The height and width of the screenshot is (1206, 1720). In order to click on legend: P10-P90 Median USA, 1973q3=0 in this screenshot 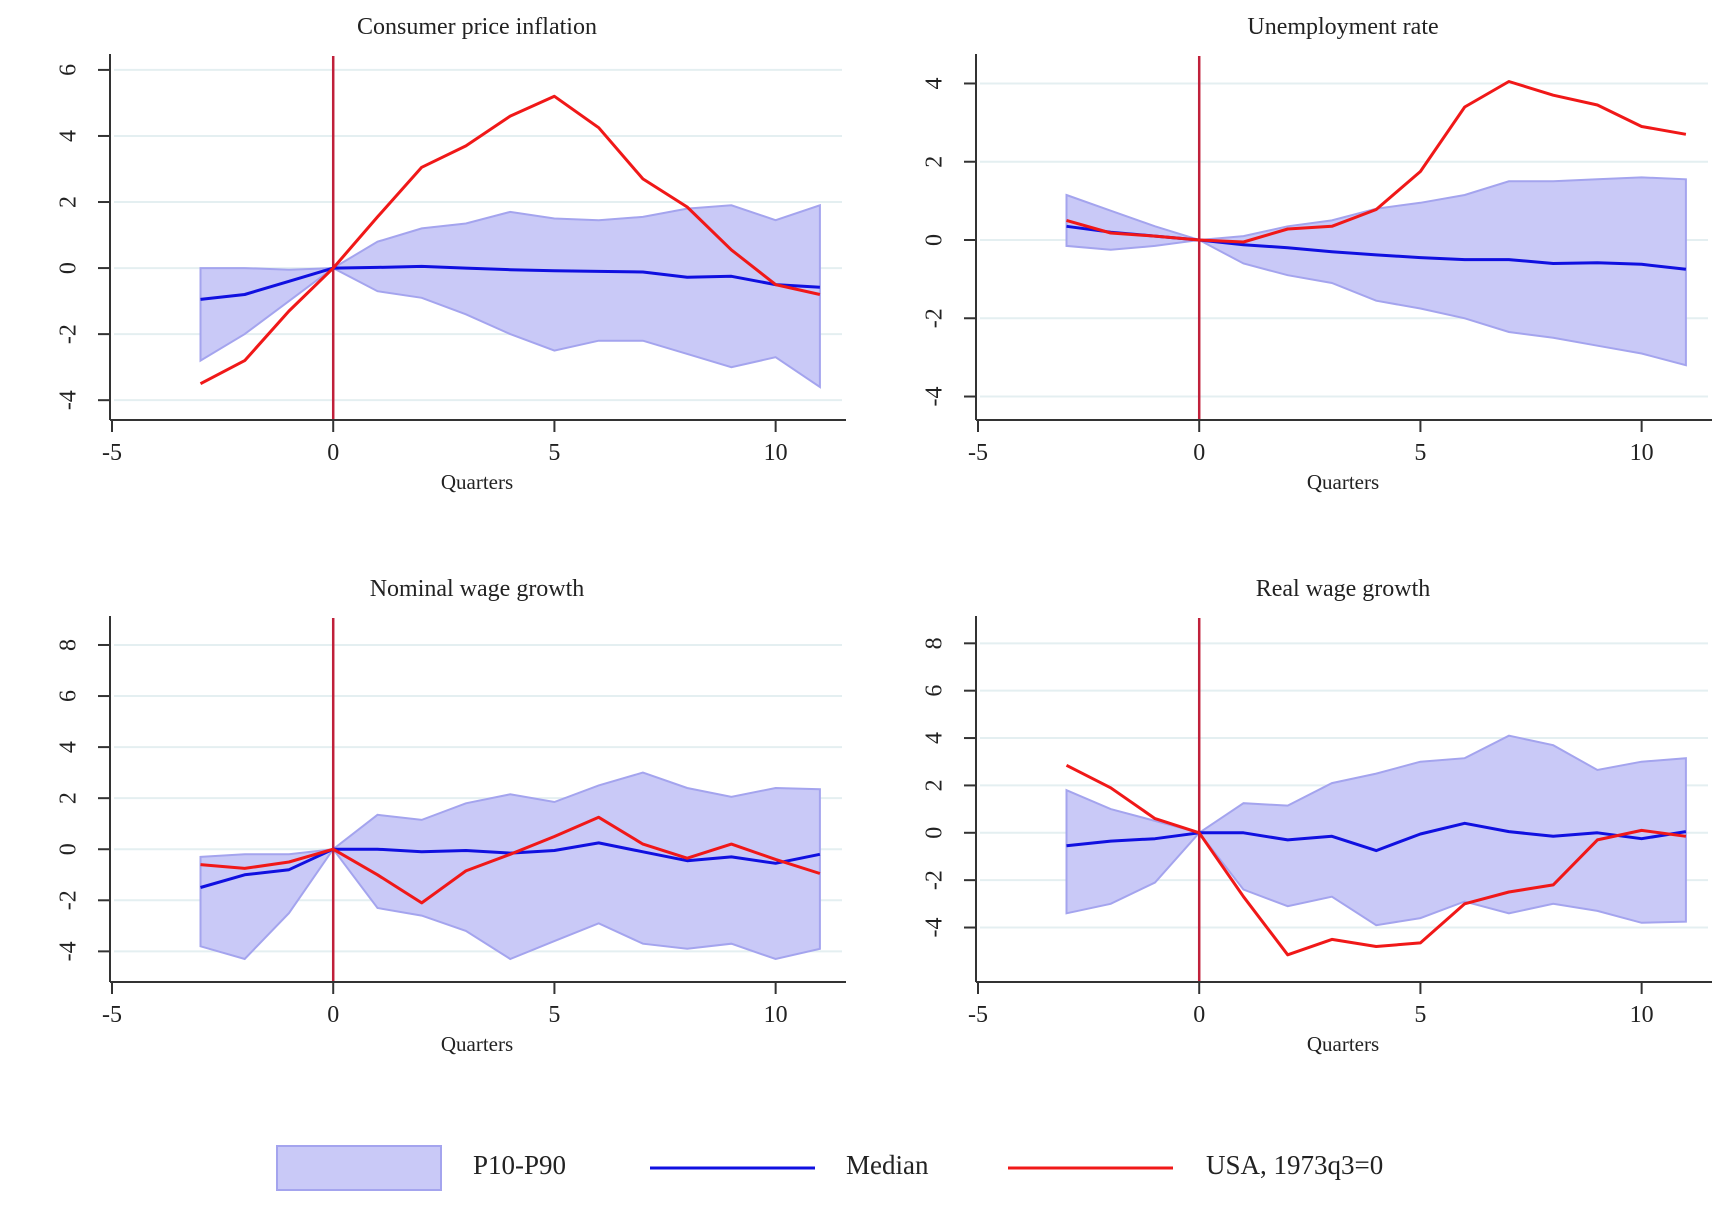, I will do `click(829, 1168)`.